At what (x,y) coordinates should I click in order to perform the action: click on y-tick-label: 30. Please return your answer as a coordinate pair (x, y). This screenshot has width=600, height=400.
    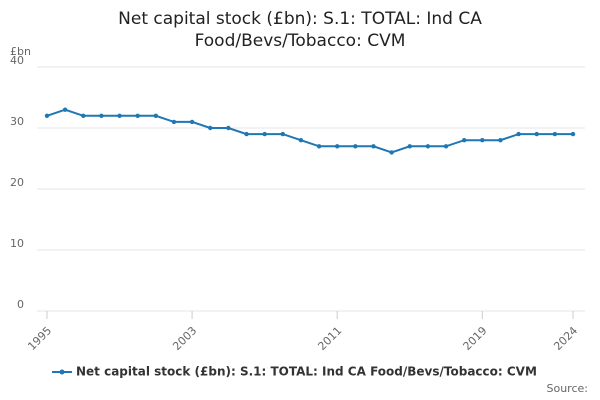
    Looking at the image, I should click on (17, 121).